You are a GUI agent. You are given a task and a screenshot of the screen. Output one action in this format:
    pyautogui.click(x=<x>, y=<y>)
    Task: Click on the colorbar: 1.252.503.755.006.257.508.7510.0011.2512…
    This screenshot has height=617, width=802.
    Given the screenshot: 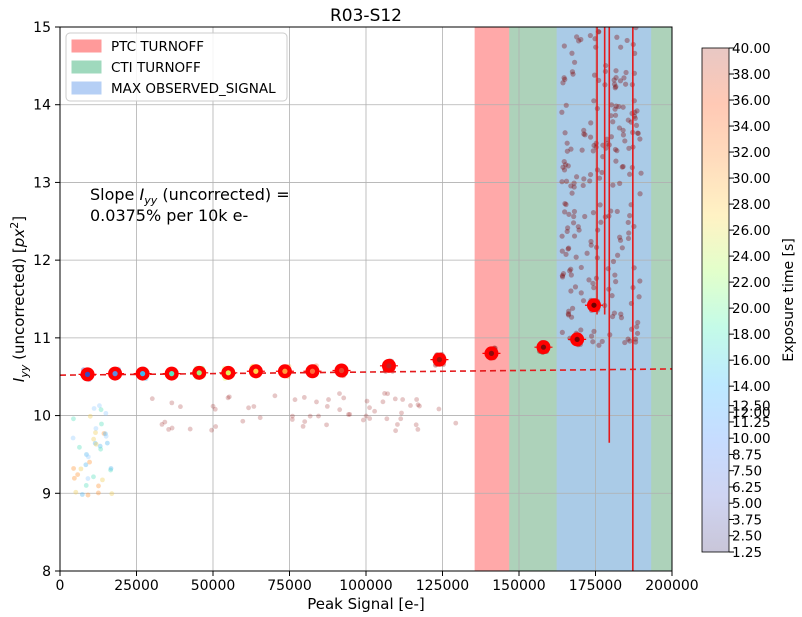 What is the action you would take?
    pyautogui.click(x=736, y=301)
    